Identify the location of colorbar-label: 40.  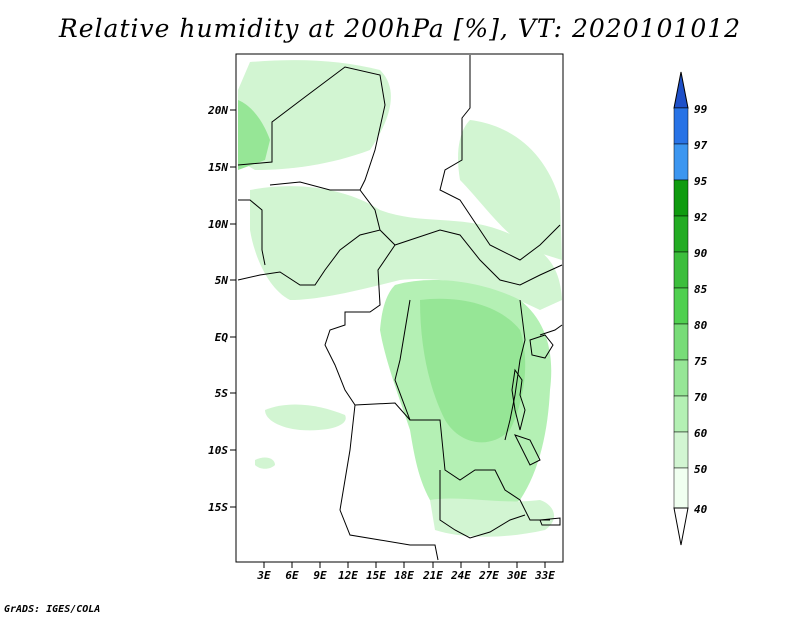
(701, 509).